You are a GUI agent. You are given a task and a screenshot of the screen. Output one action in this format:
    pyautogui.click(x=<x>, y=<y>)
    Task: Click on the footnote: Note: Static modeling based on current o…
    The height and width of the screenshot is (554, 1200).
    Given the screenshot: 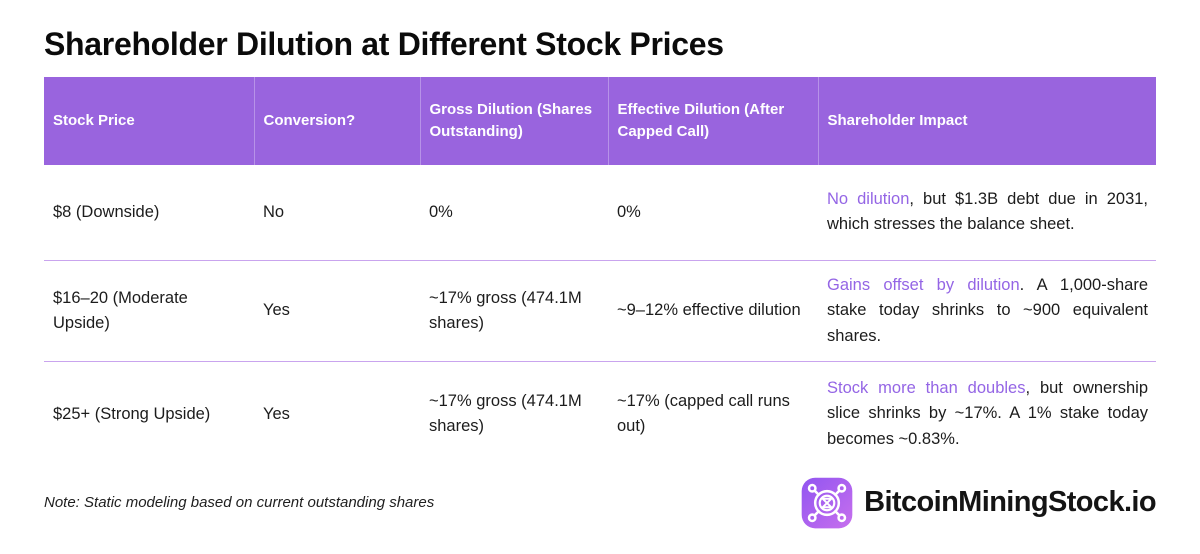 What is the action you would take?
    pyautogui.click(x=239, y=503)
    